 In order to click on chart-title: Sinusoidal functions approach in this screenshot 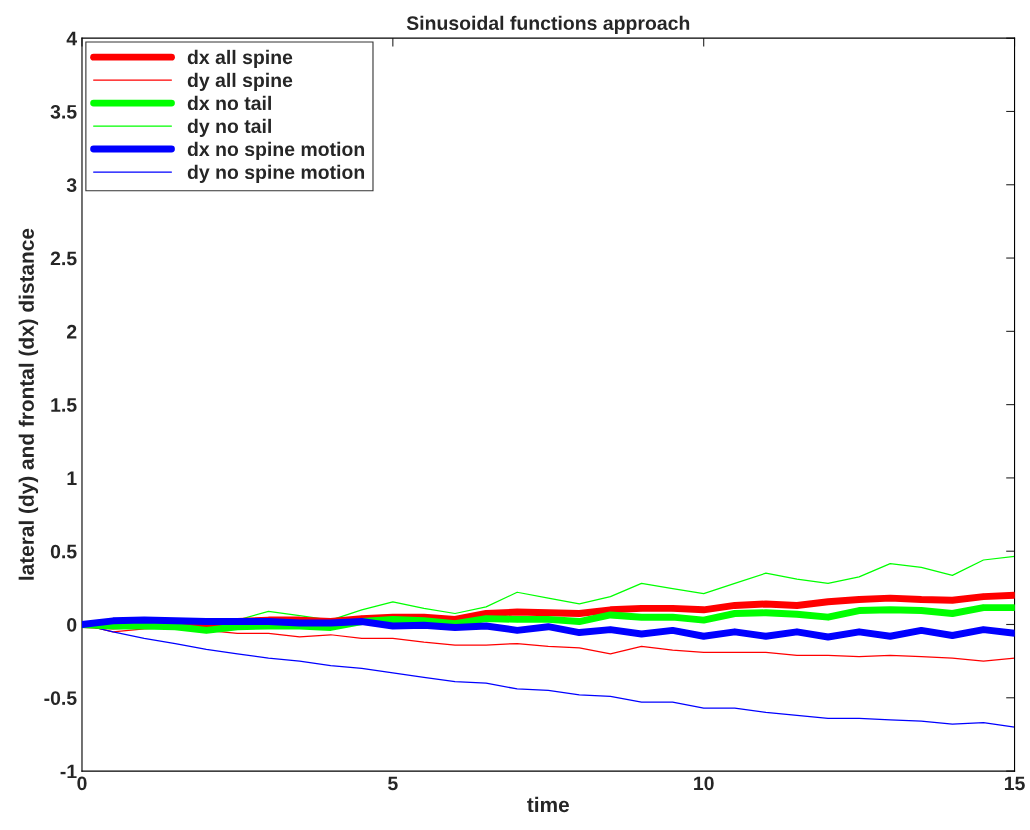, I will do `click(548, 24)`.